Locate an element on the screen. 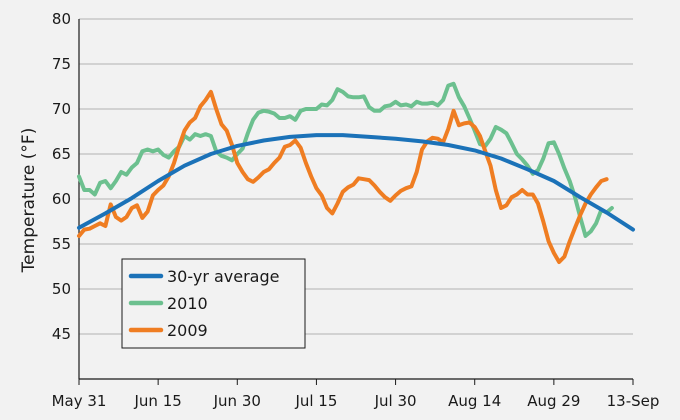 This screenshot has height=420, width=680. x-tick-label: Jul 15 is located at coordinates (315, 401).